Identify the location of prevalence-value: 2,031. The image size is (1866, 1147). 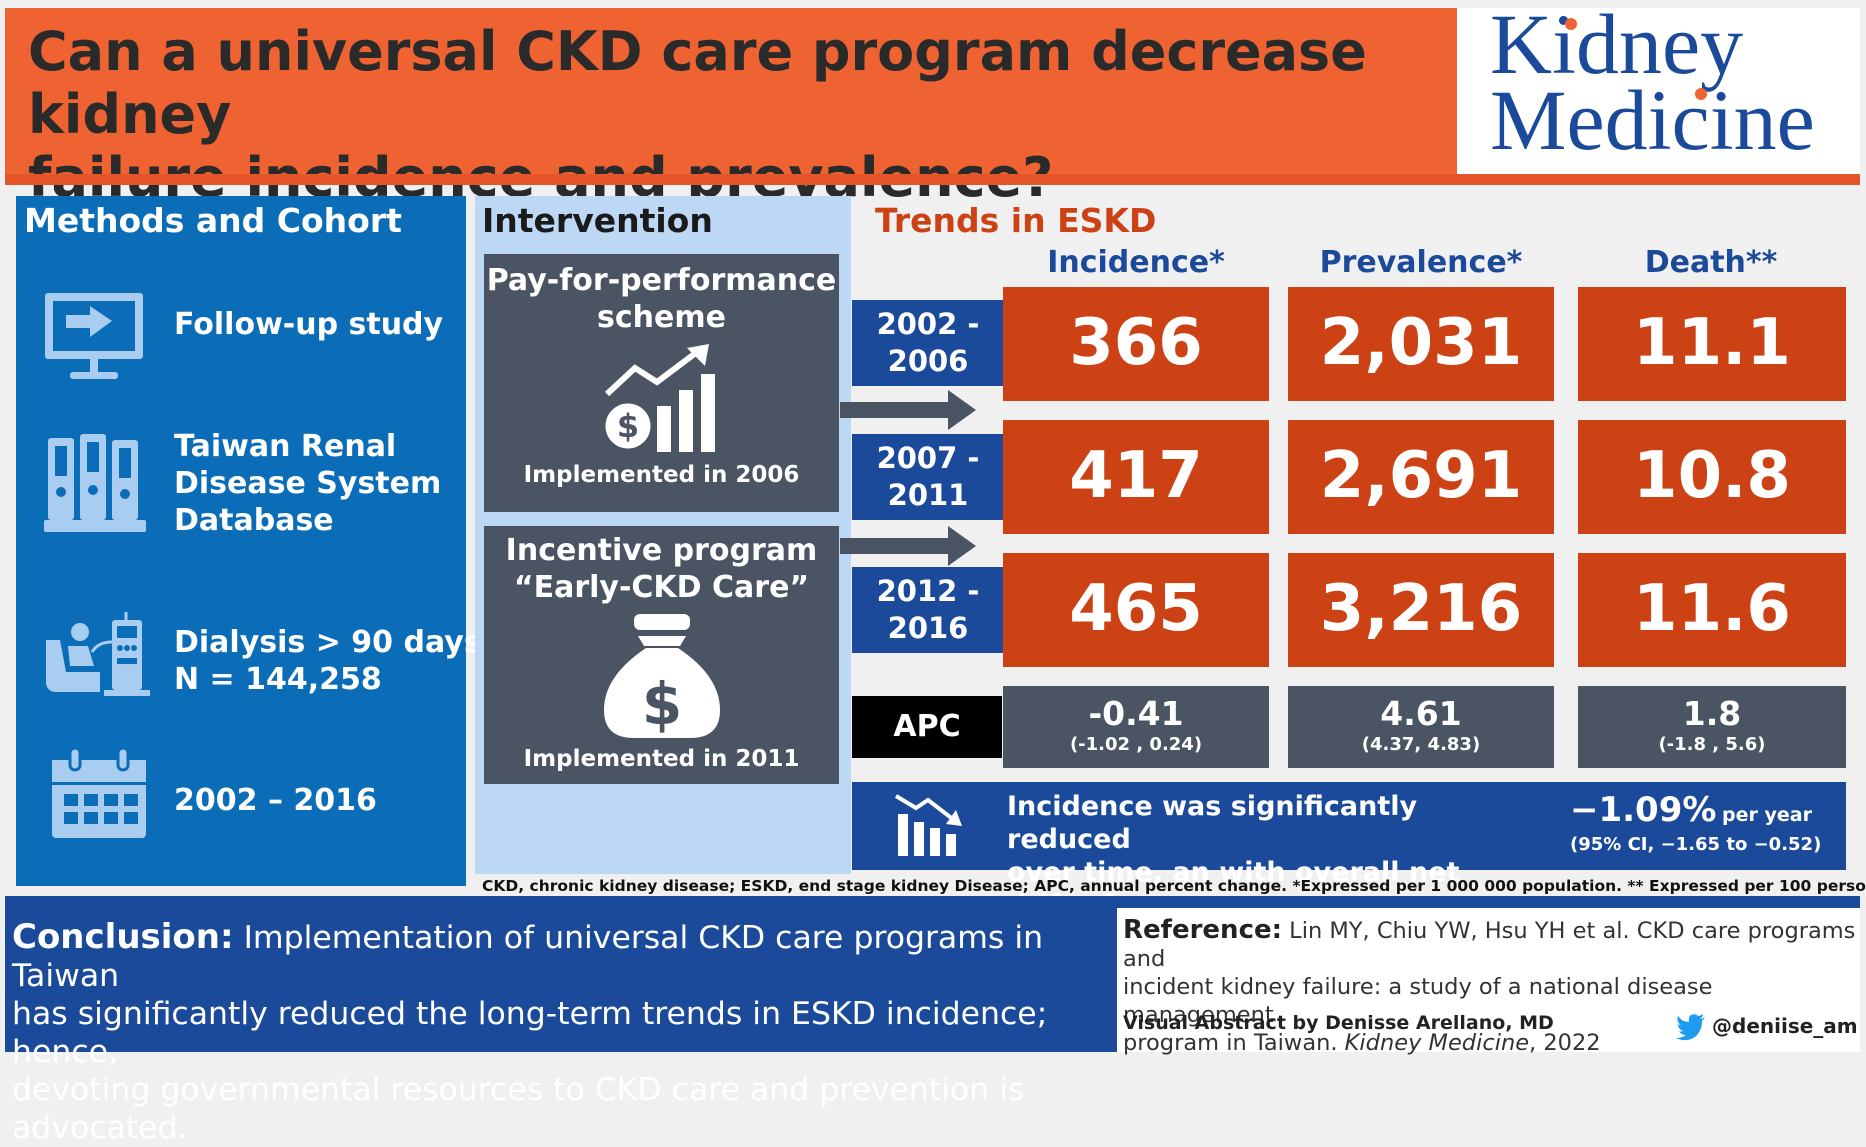
(1421, 344).